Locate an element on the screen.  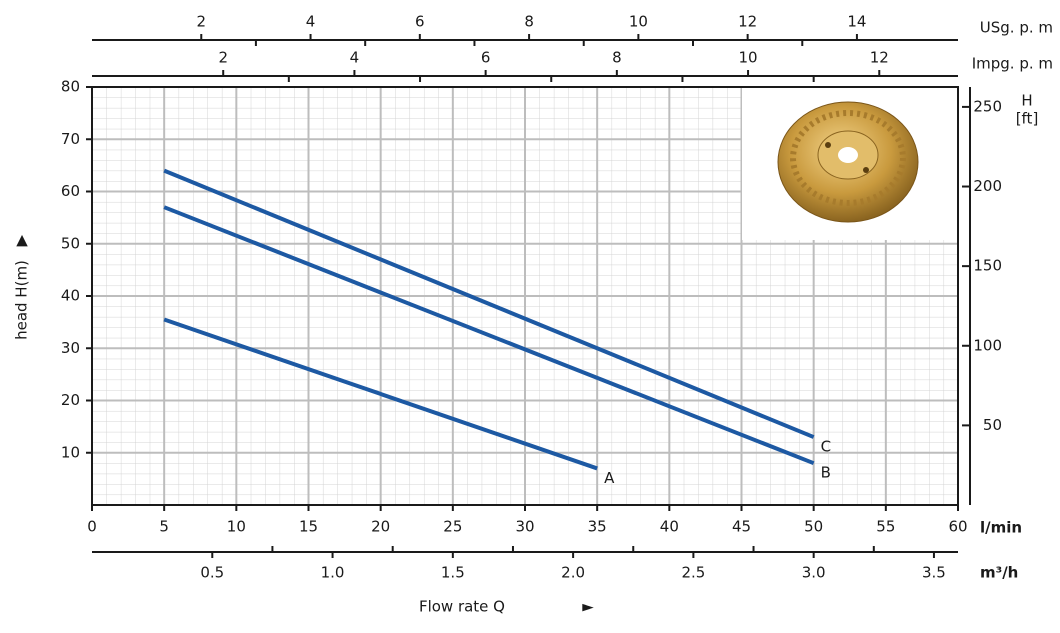
x-tick-label: 10 is located at coordinates (236, 527).